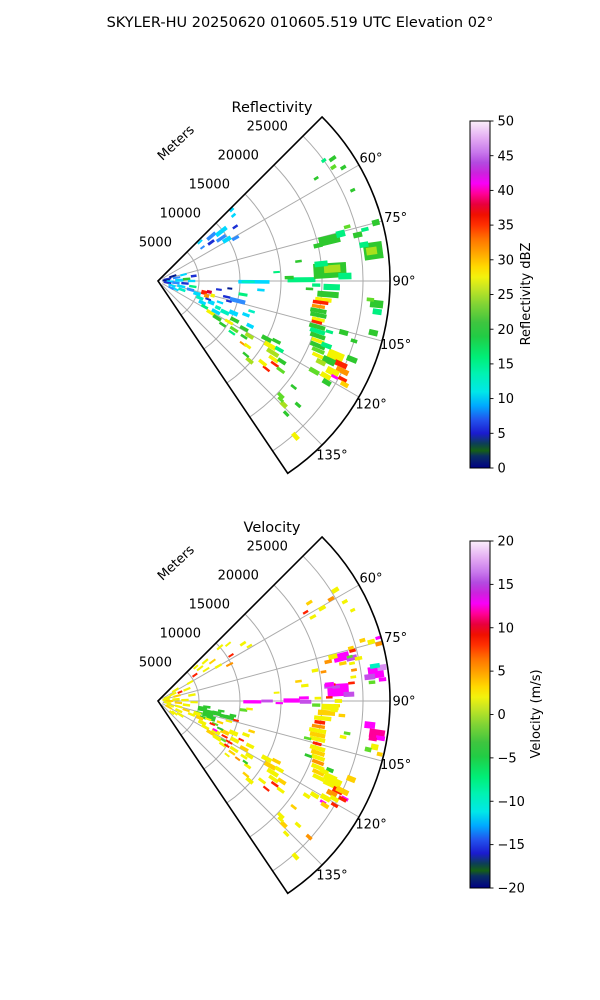  What do you see at coordinates (331, 875) in the screenshot?
I see `azimuth-tick-label: 135°` at bounding box center [331, 875].